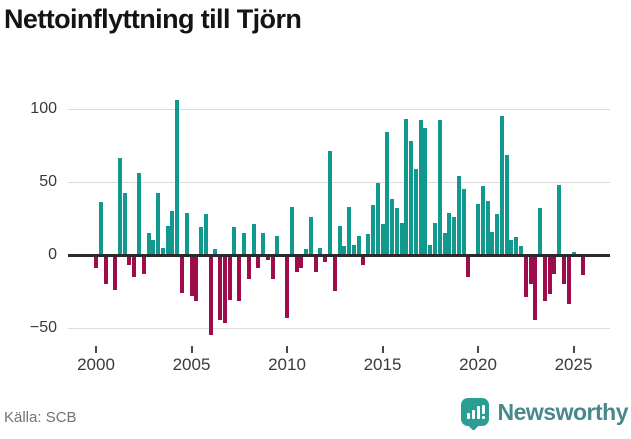 This screenshot has height=439, width=631. What do you see at coordinates (573, 364) in the screenshot?
I see `x-axis-label-2025: 2025` at bounding box center [573, 364].